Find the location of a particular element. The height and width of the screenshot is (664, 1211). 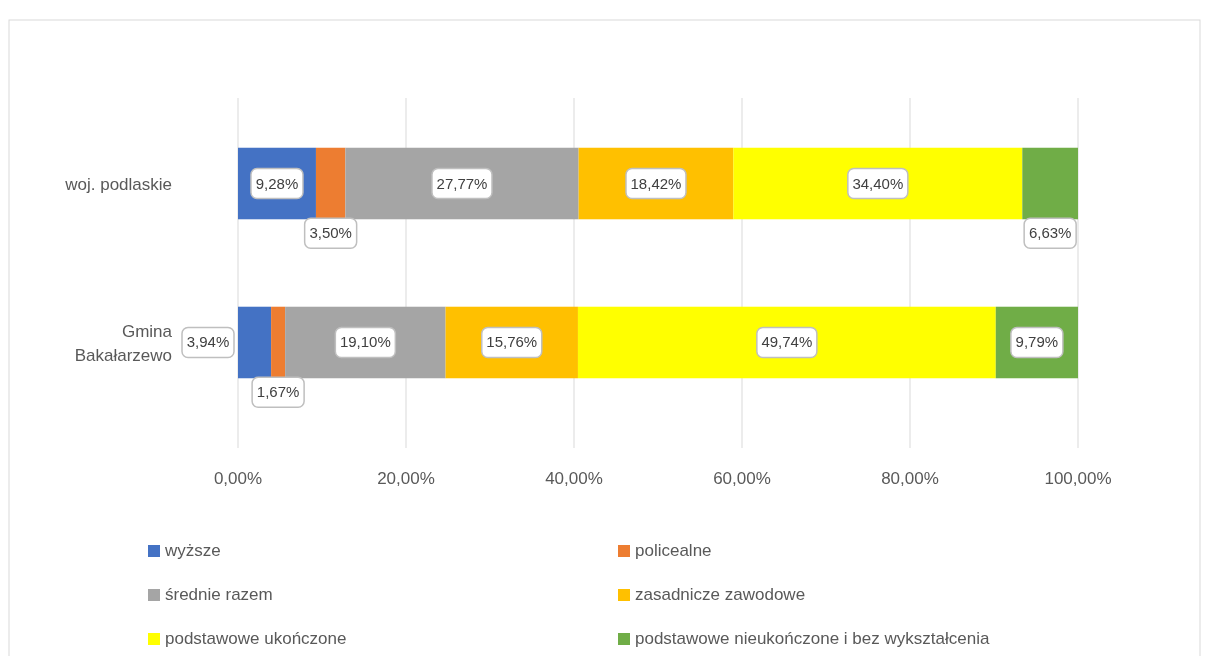

data-label: 9,79% is located at coordinates (1037, 342).